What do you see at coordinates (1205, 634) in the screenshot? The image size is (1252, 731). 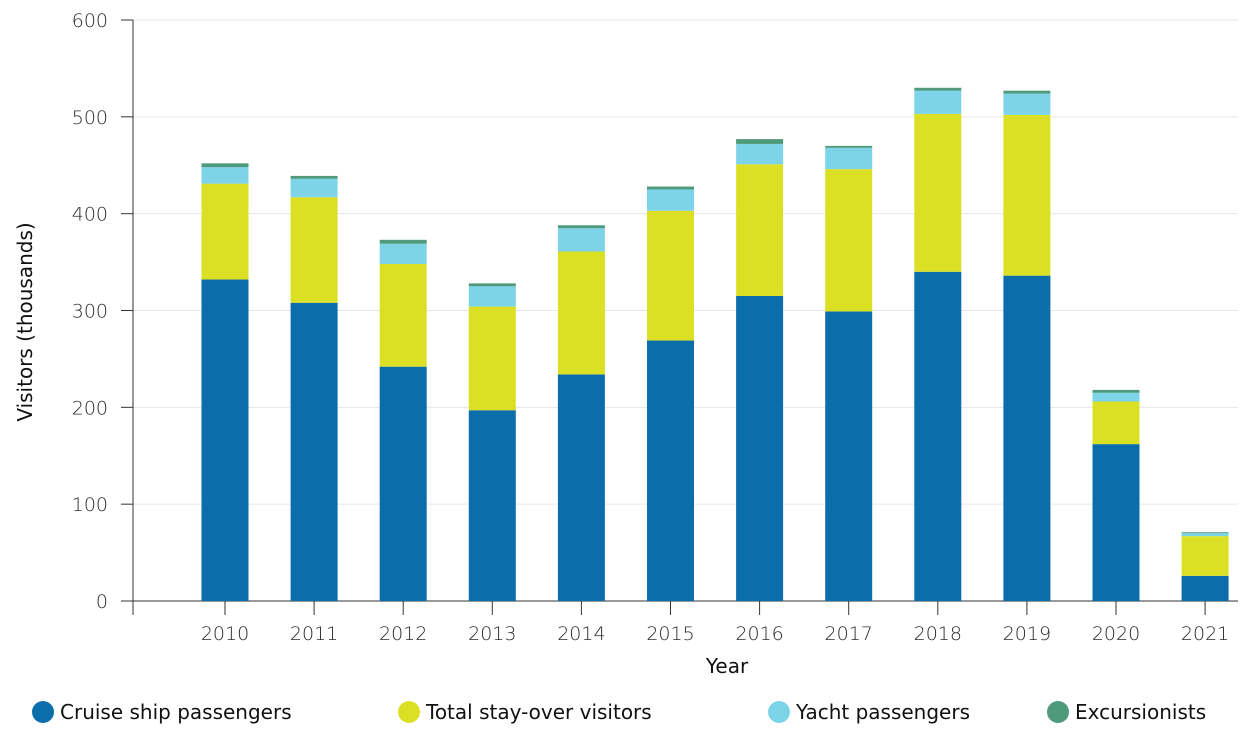 I see `x-tick-label: 2021` at bounding box center [1205, 634].